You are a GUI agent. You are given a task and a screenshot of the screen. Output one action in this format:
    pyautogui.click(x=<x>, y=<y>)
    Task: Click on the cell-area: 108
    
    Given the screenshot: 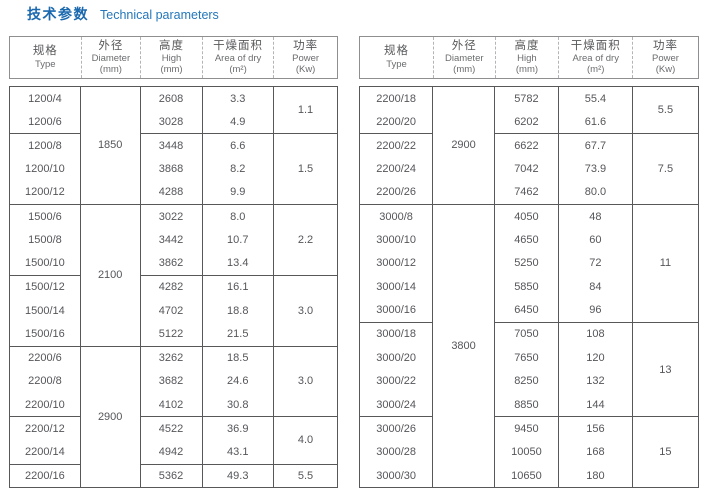 What is the action you would take?
    pyautogui.click(x=595, y=334)
    